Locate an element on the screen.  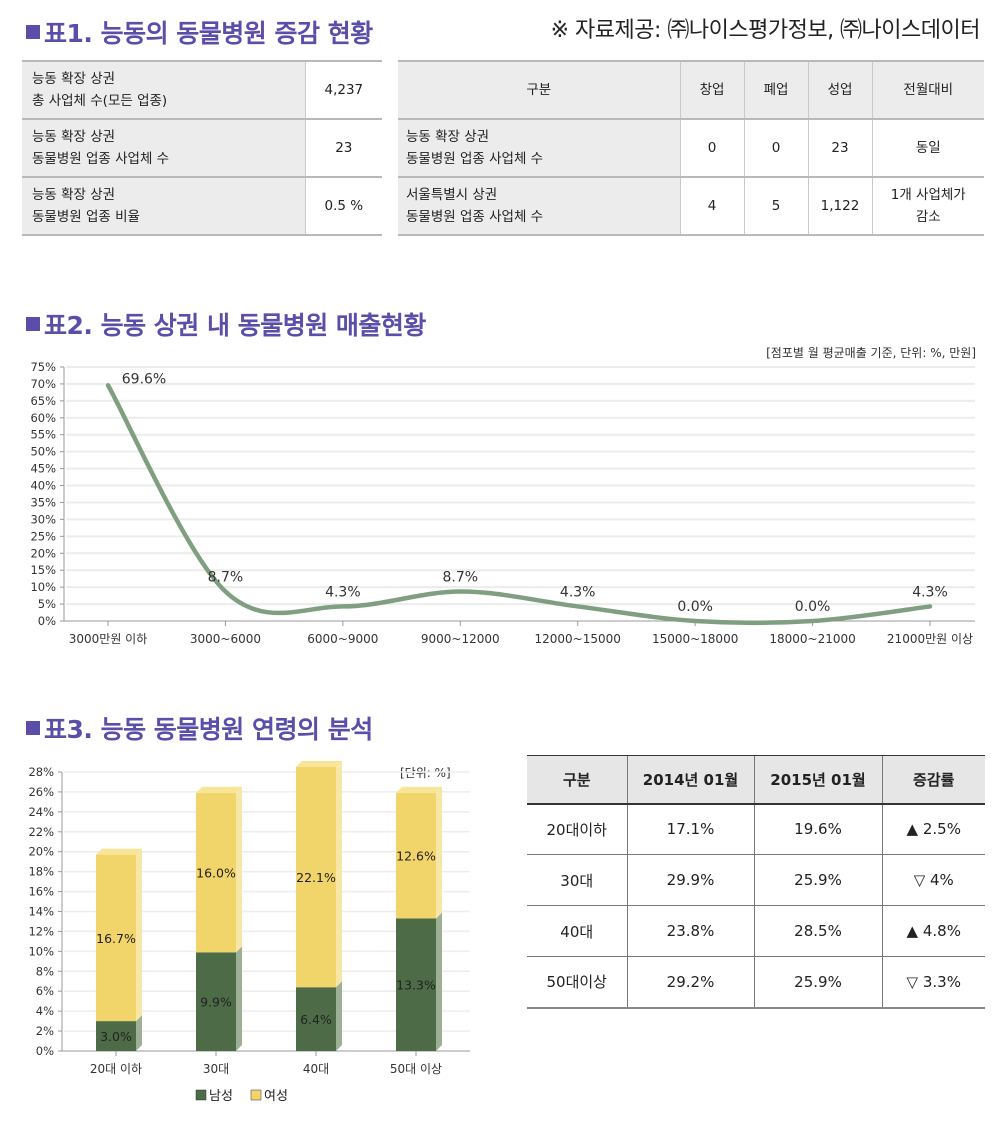
source-note: ※ 자료제공: ㈜나이스평가정보, ㈜나이스데이터 is located at coordinates (765, 30).